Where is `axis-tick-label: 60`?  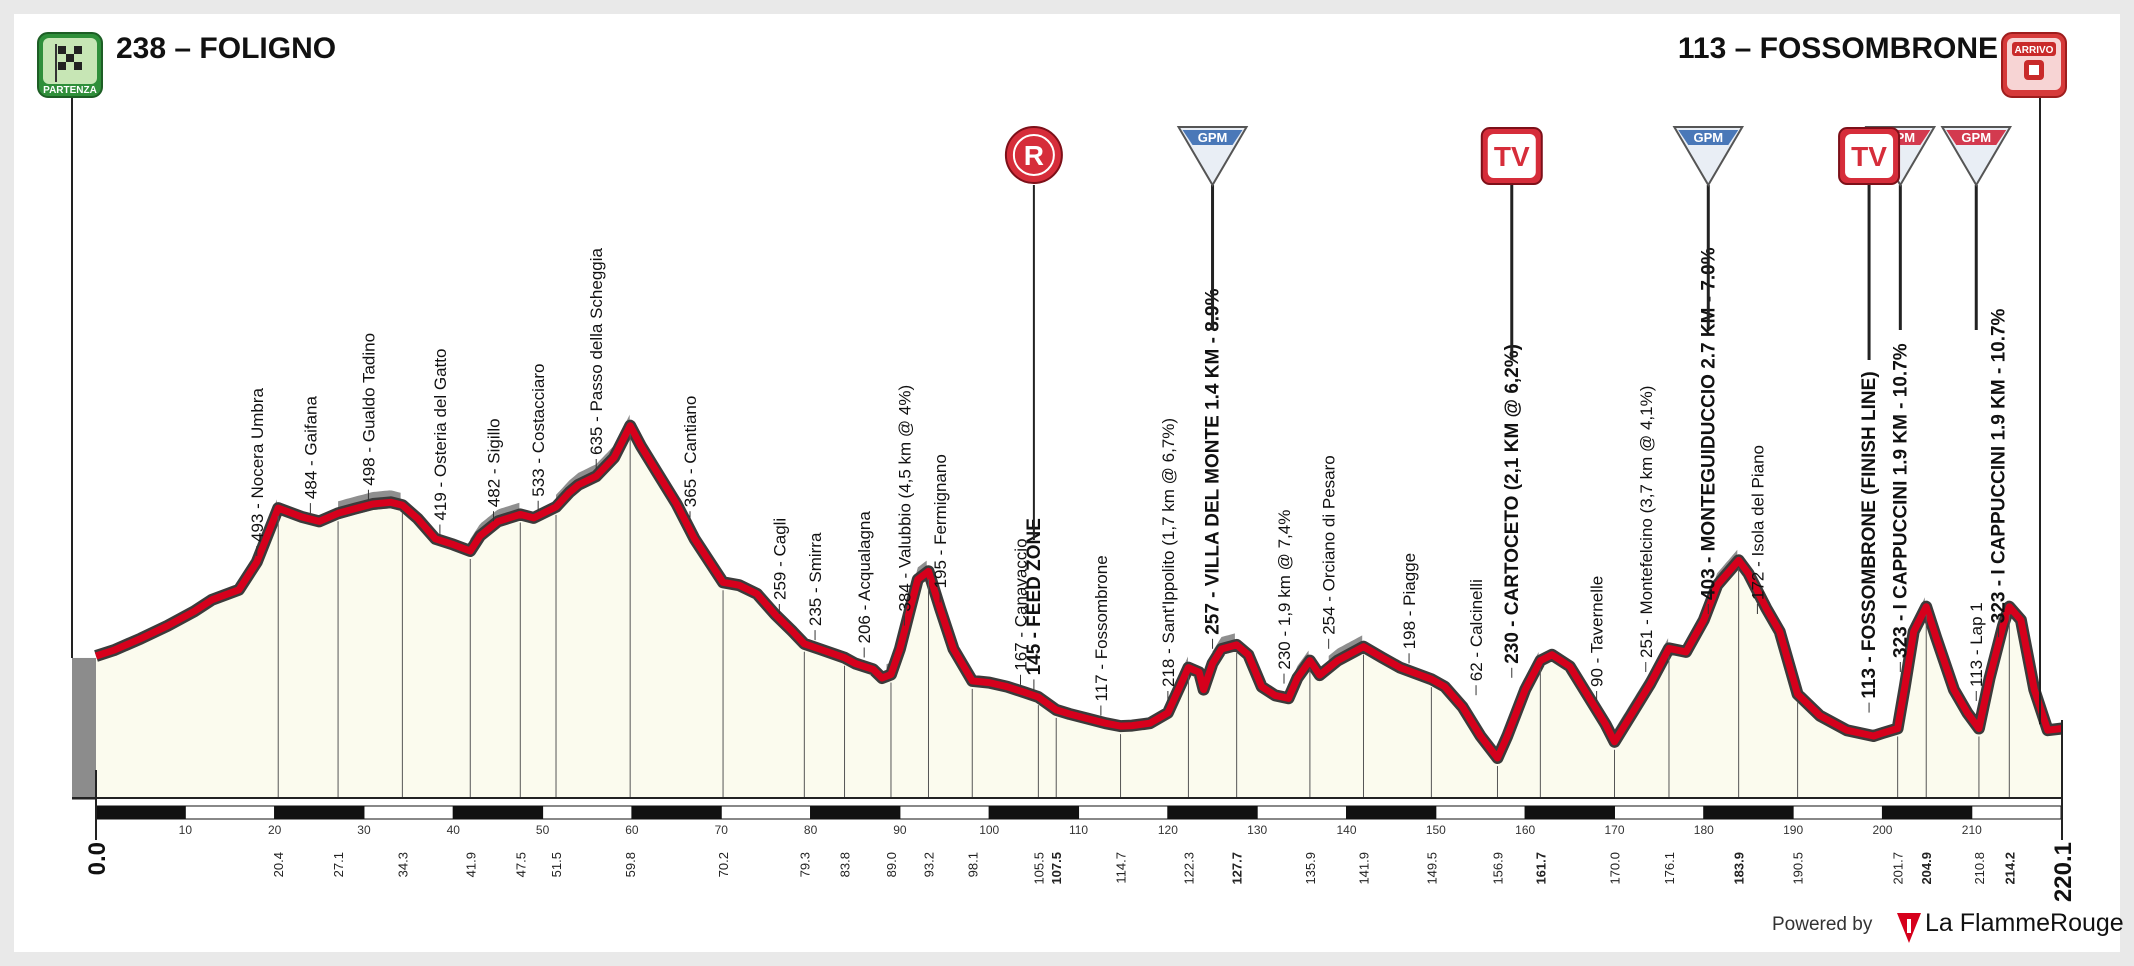
axis-tick-label: 60 is located at coordinates (632, 830).